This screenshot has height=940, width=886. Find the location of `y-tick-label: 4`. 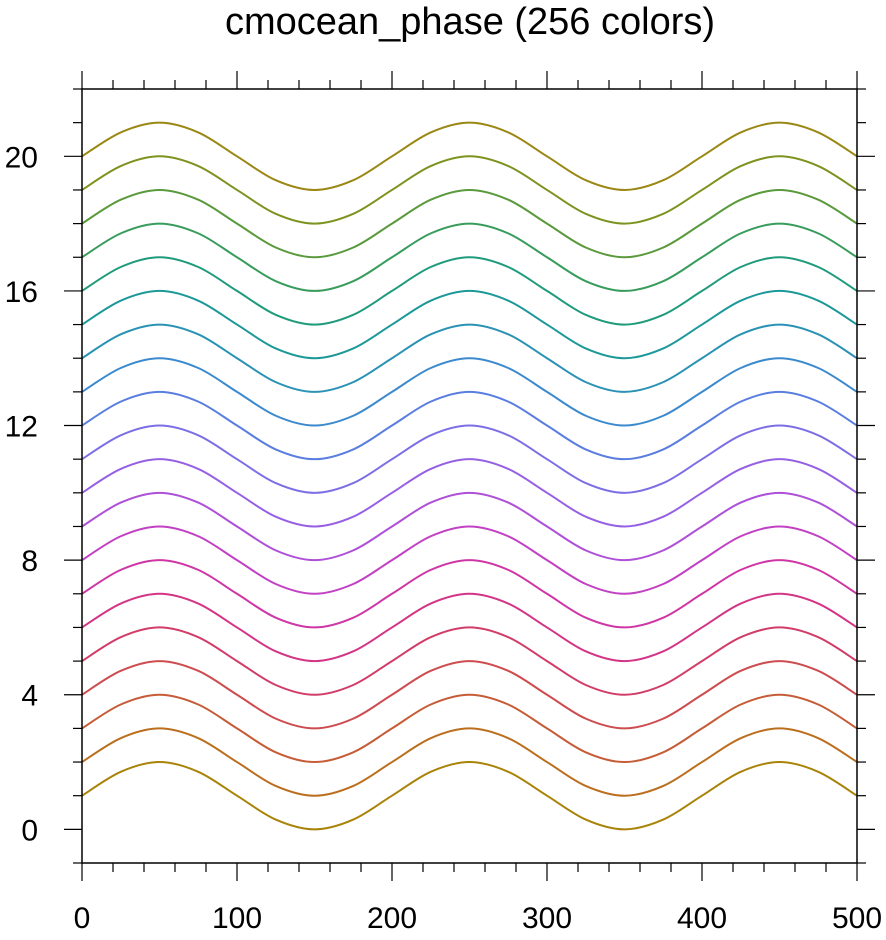

y-tick-label: 4 is located at coordinates (29, 696).